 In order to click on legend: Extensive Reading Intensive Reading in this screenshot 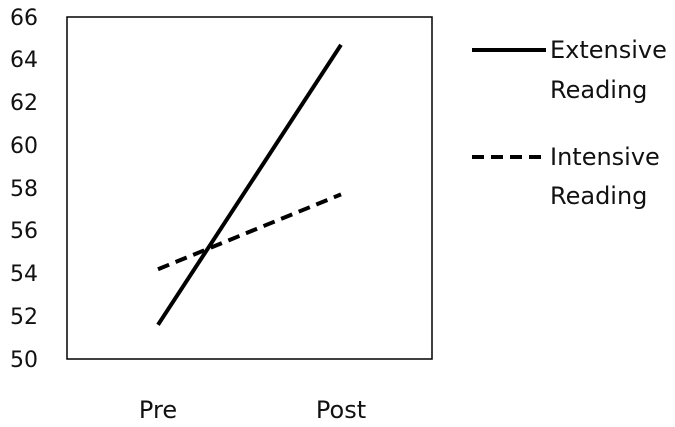, I will do `click(569, 123)`.